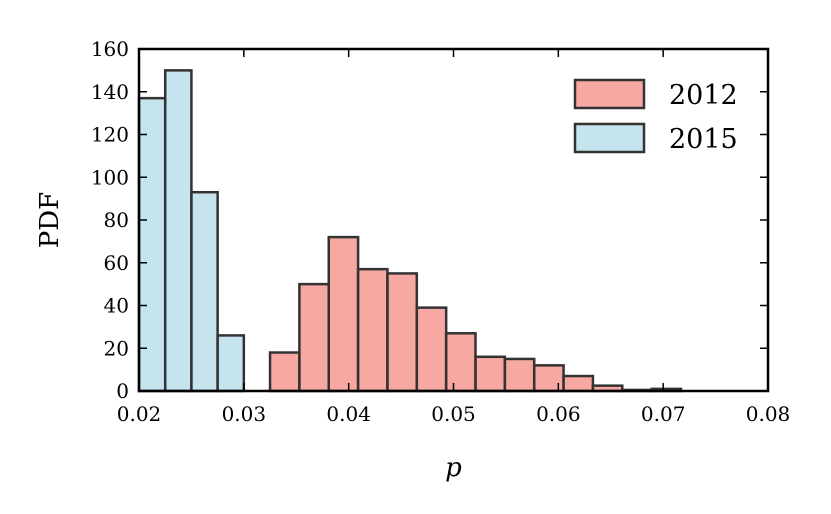  I want to click on x-tick-label: 0.02, so click(139, 414).